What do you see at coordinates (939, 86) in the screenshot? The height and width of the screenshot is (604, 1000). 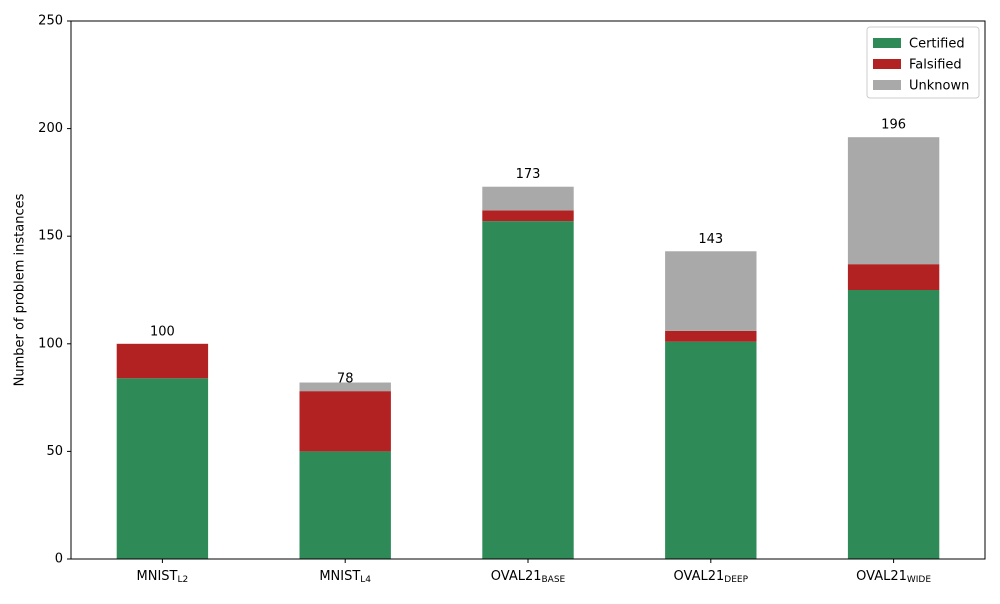 I see `legend-label: Unknown` at bounding box center [939, 86].